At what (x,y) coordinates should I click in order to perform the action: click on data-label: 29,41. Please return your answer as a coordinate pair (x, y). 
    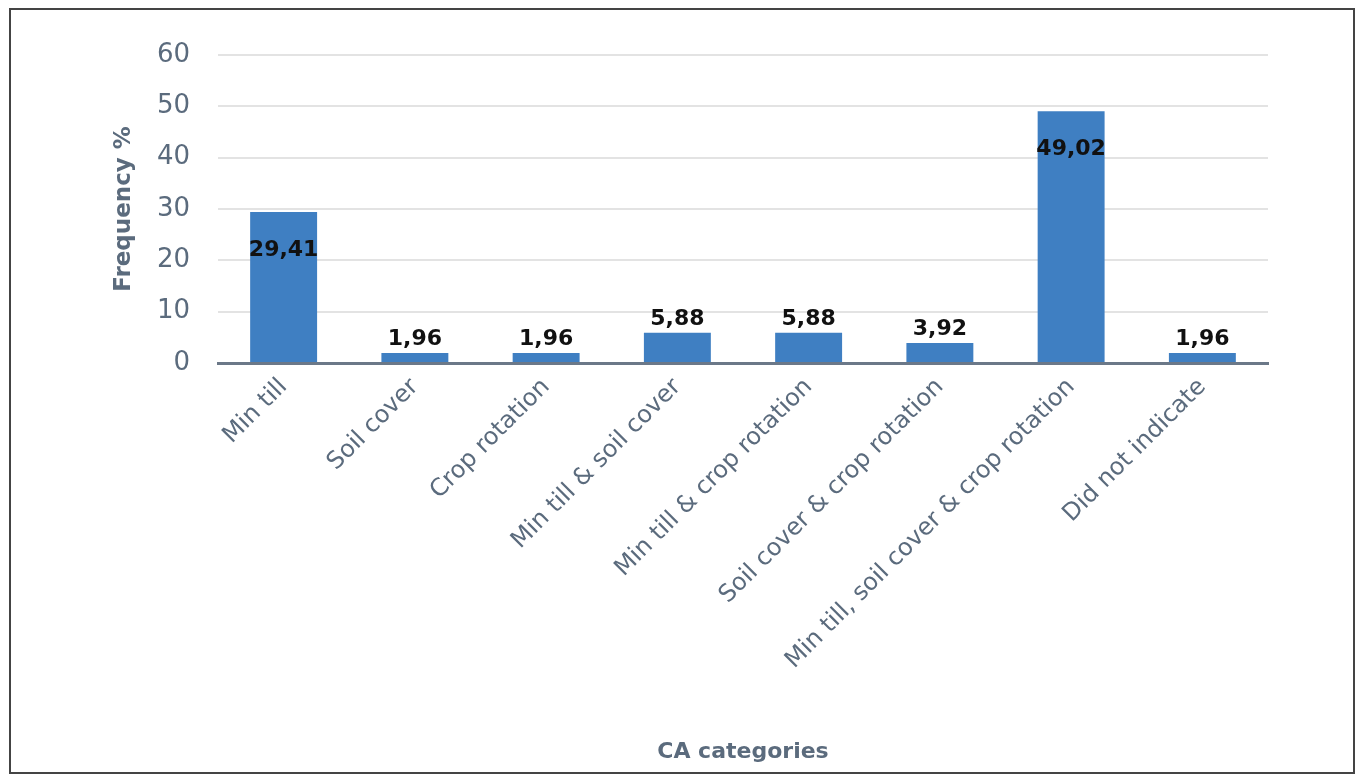
    Looking at the image, I should click on (283, 248).